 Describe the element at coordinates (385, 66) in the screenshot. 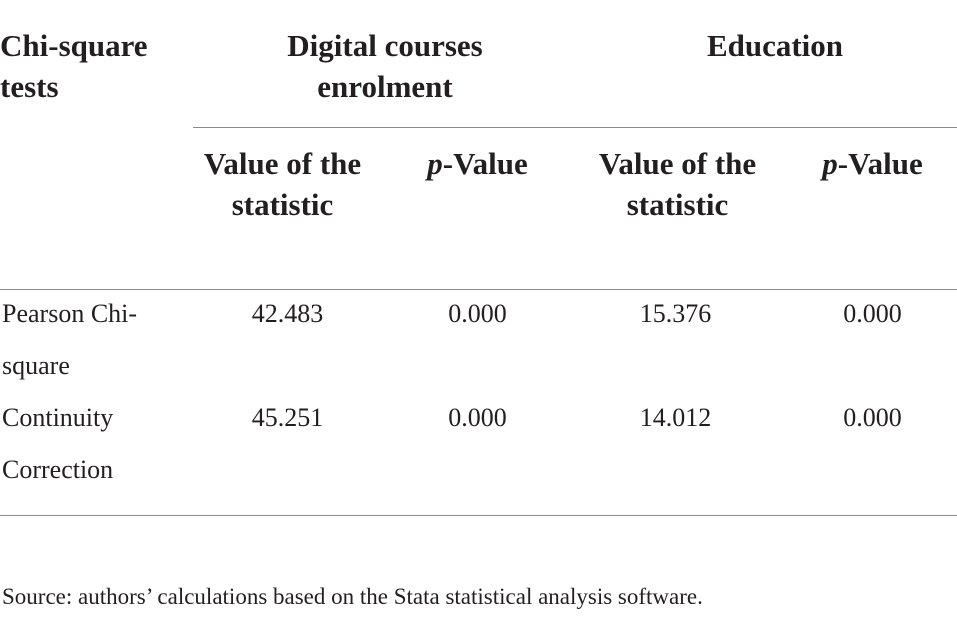

I see `group-header-digital-courses: Digital courses enrolment` at that location.